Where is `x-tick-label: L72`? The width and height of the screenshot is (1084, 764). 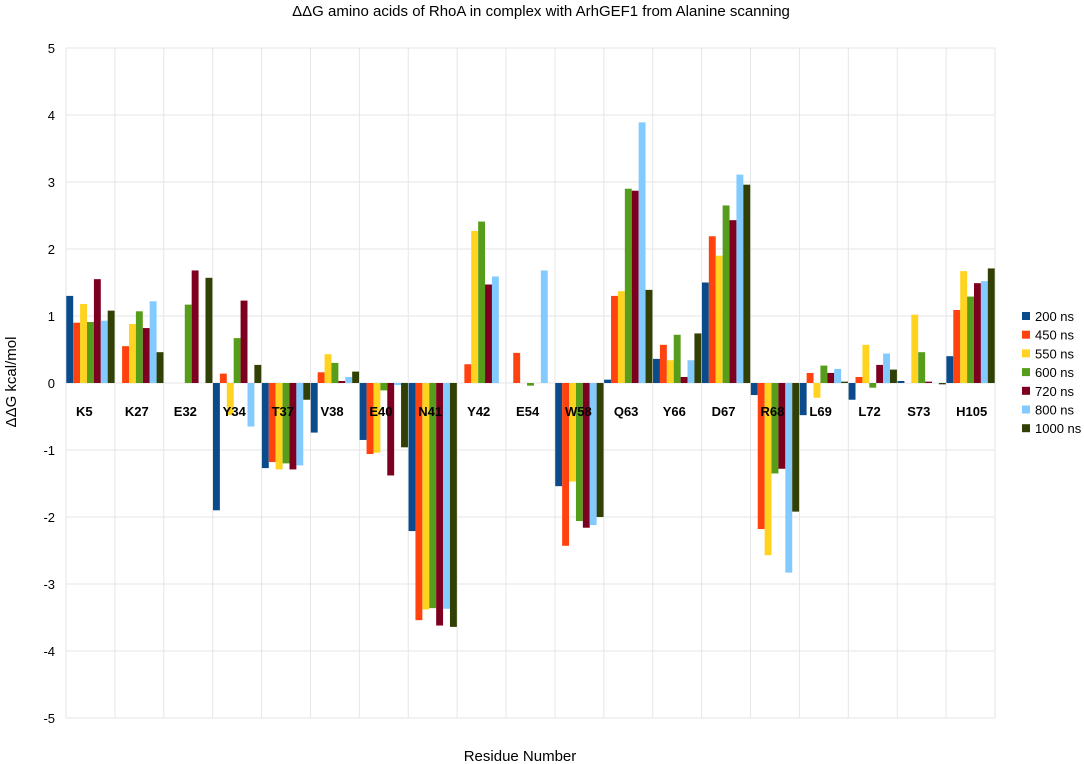
x-tick-label: L72 is located at coordinates (869, 411).